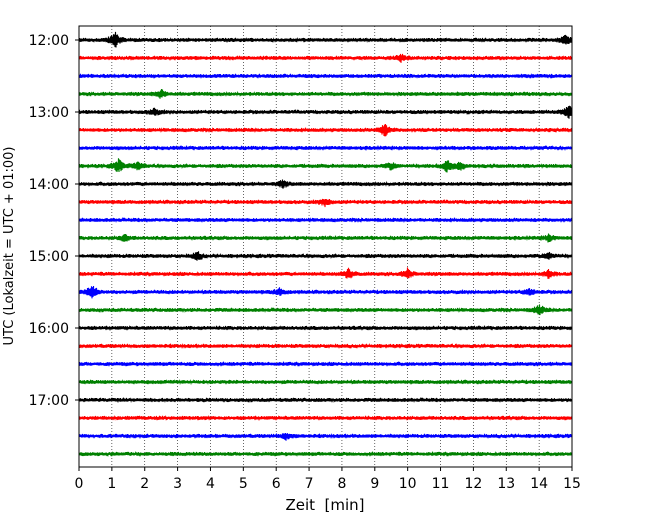 This screenshot has height=520, width=650. I want to click on x-axis-label: Zeit [min], so click(324, 505).